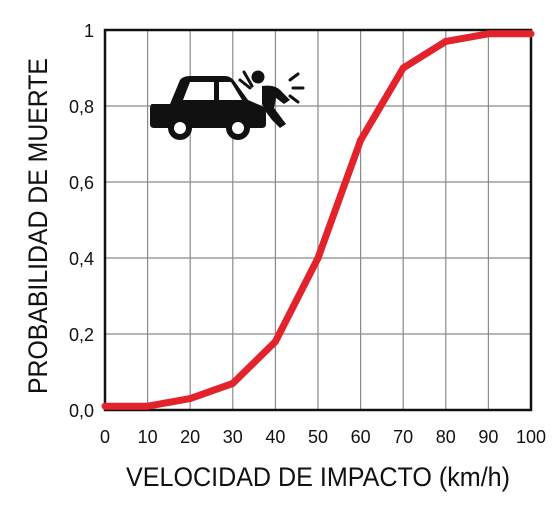  I want to click on y-tick-label: 1, so click(89, 31).